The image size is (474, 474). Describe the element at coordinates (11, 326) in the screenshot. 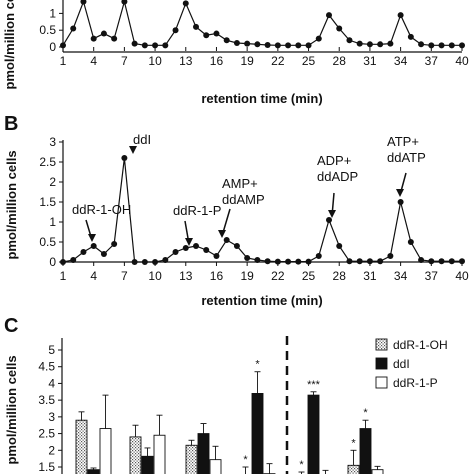

I see `panel-c-label: C` at that location.